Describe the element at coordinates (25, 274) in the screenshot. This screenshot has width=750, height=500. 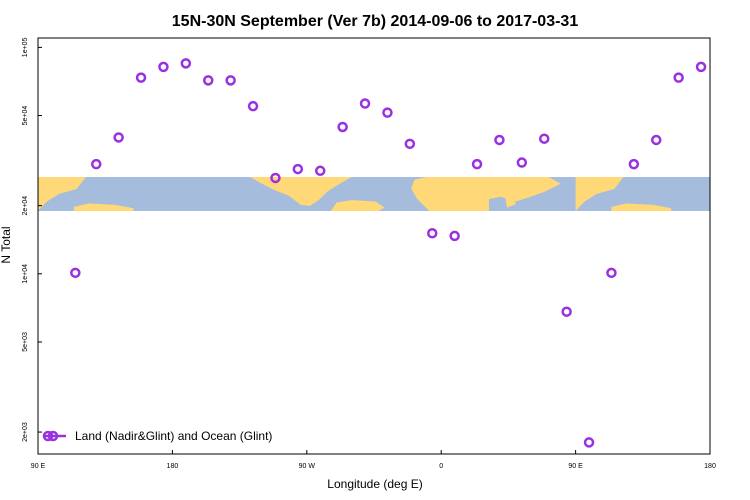
I see `y-tick-label: 1e+04` at that location.